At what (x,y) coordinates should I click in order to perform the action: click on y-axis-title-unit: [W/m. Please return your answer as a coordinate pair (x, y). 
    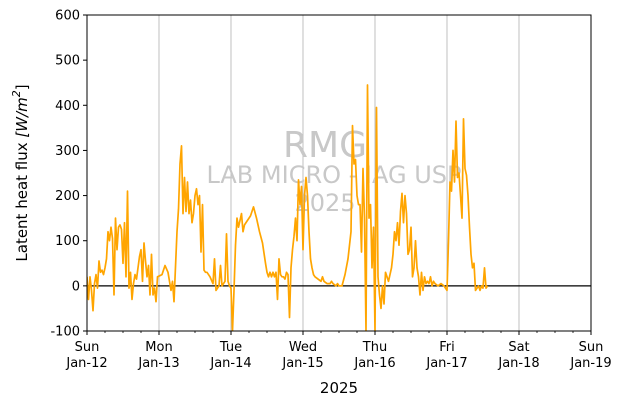
    Looking at the image, I should click on (22, 117).